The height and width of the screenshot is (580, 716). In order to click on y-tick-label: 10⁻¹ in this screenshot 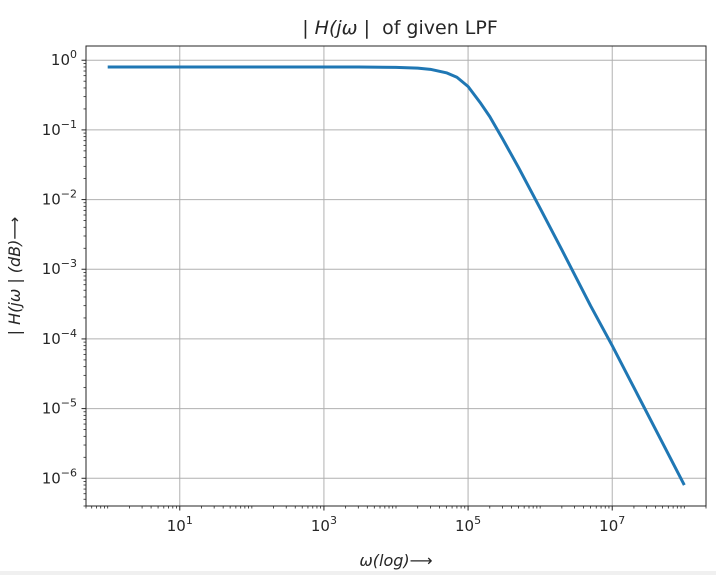, I will do `click(59, 128)`.